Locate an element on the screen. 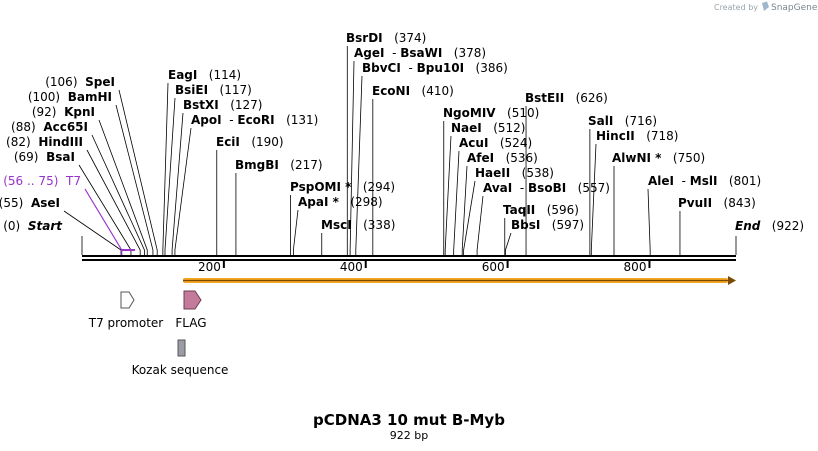 Image resolution: width=818 pixels, height=451 pixels. site-acc65i: (88) Acc65I is located at coordinates (78, 187).